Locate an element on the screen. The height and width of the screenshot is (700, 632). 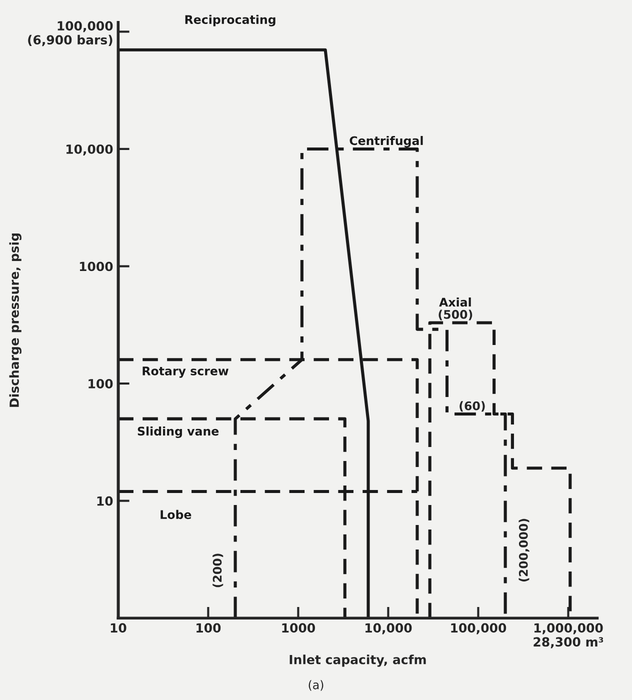
series-label: Axial is located at coordinates (455, 302).